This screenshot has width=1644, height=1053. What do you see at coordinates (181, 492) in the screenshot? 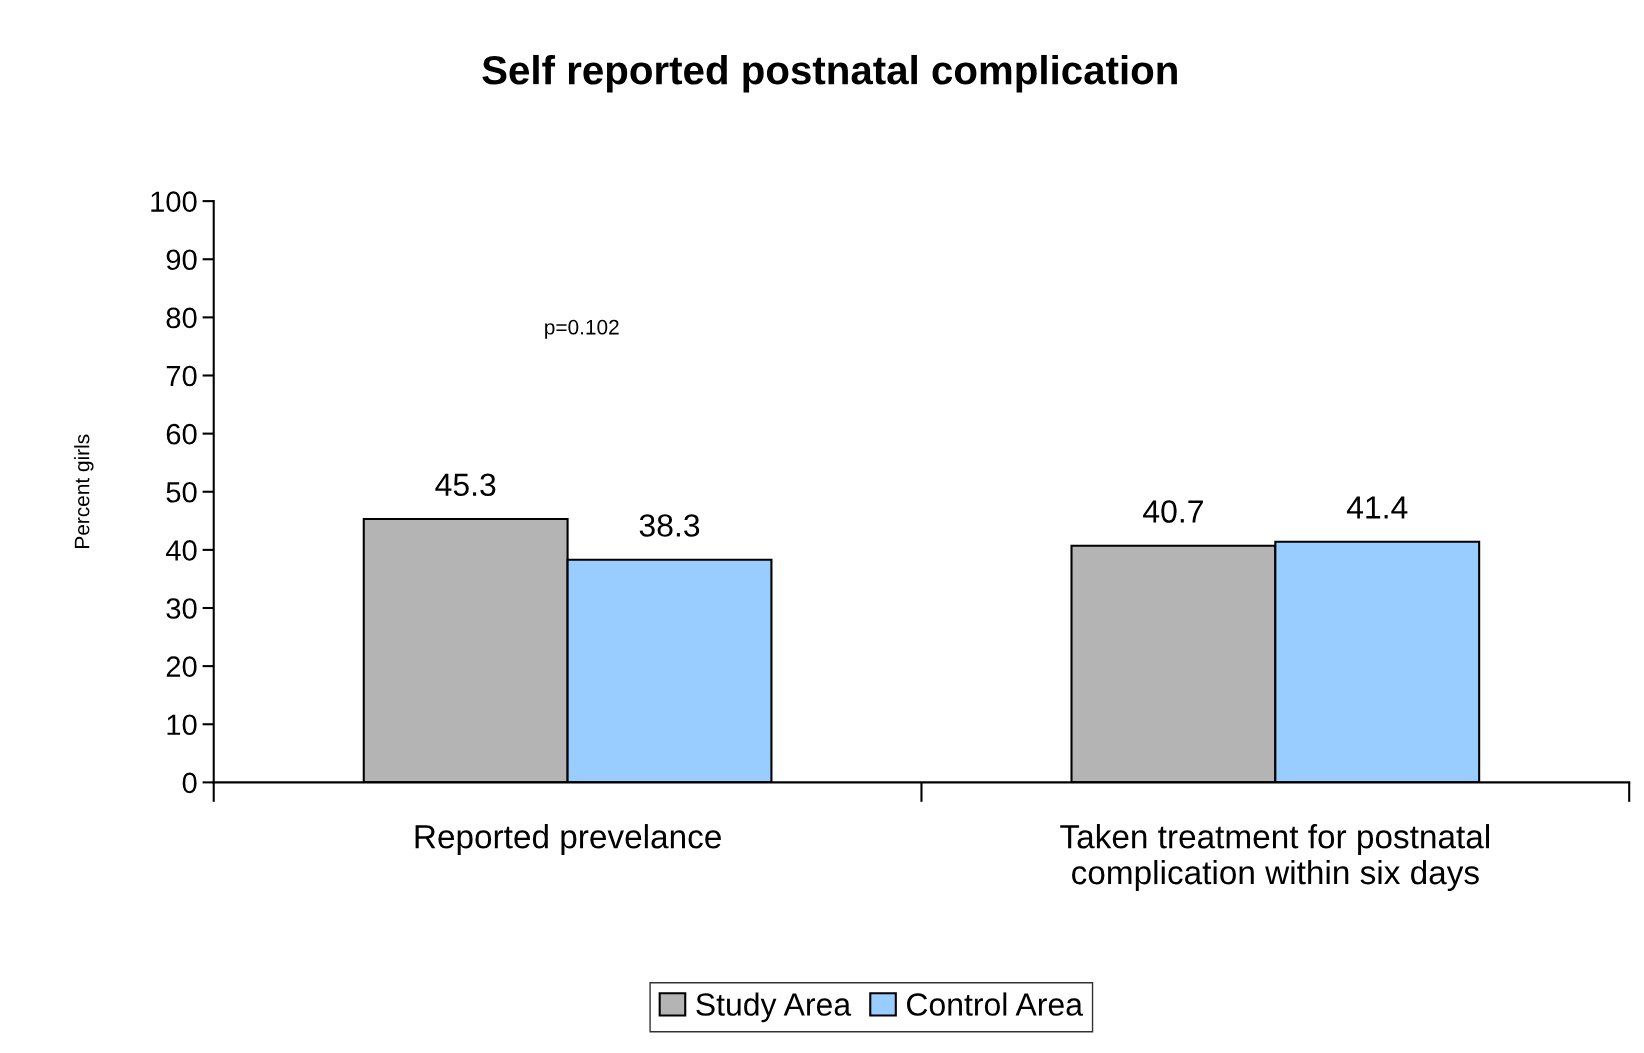
I see `y-tick-label: 50` at bounding box center [181, 492].